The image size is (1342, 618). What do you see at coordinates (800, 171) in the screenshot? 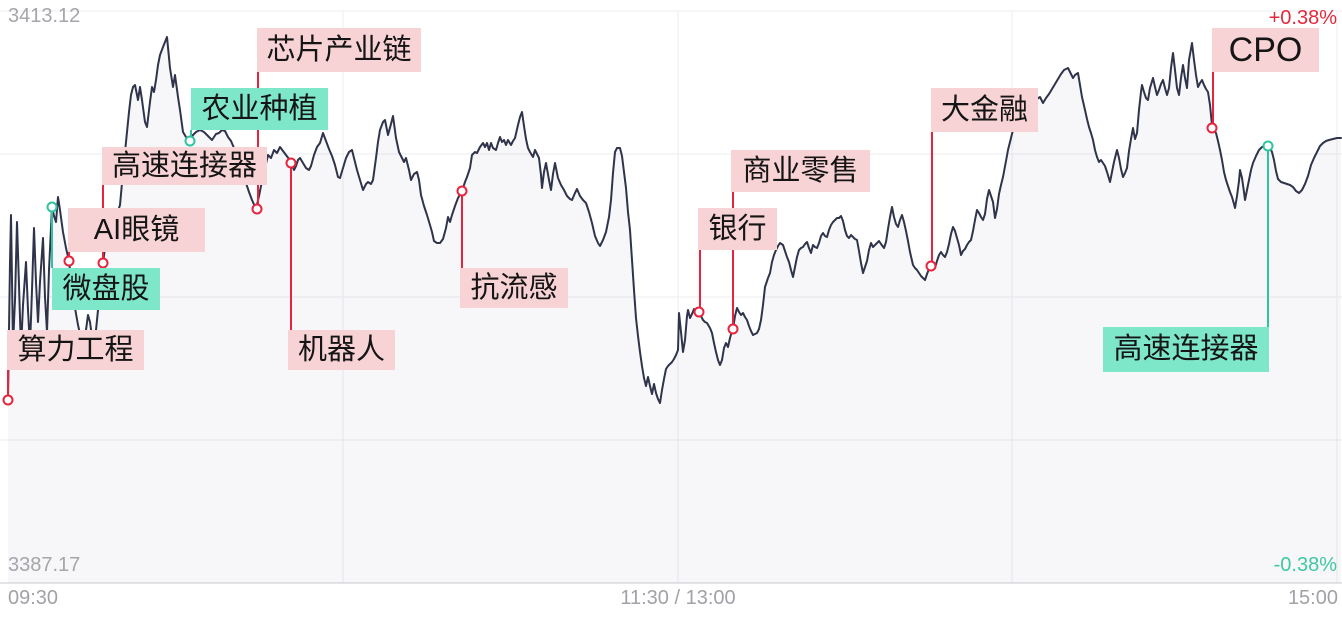
I see `sector-label: 商业零售` at bounding box center [800, 171].